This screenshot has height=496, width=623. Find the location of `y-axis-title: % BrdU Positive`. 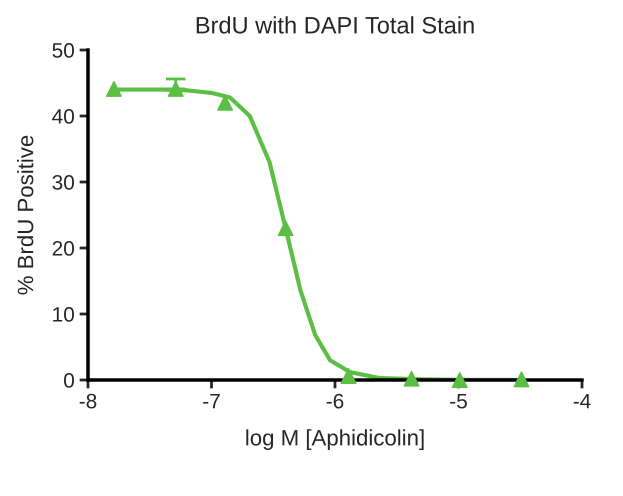

y-axis-title: % BrdU Positive is located at coordinates (25, 215).